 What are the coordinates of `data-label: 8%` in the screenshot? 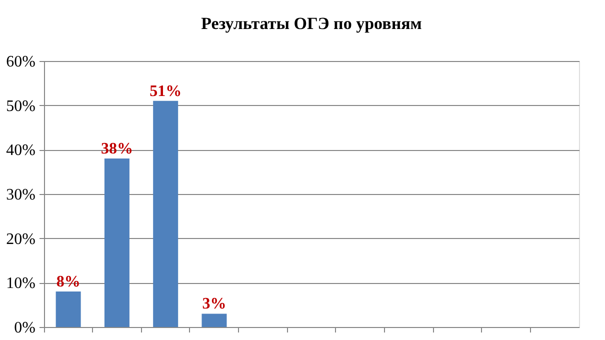 It's located at (68, 282).